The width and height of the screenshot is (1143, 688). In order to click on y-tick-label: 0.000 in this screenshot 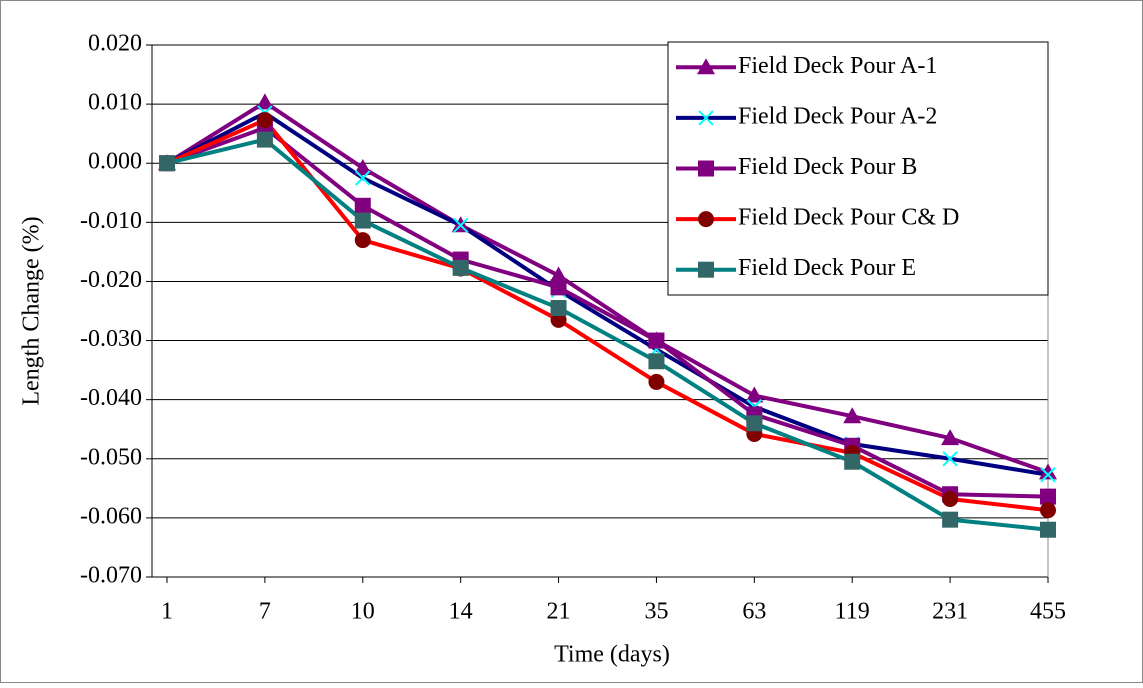, I will do `click(115, 162)`.